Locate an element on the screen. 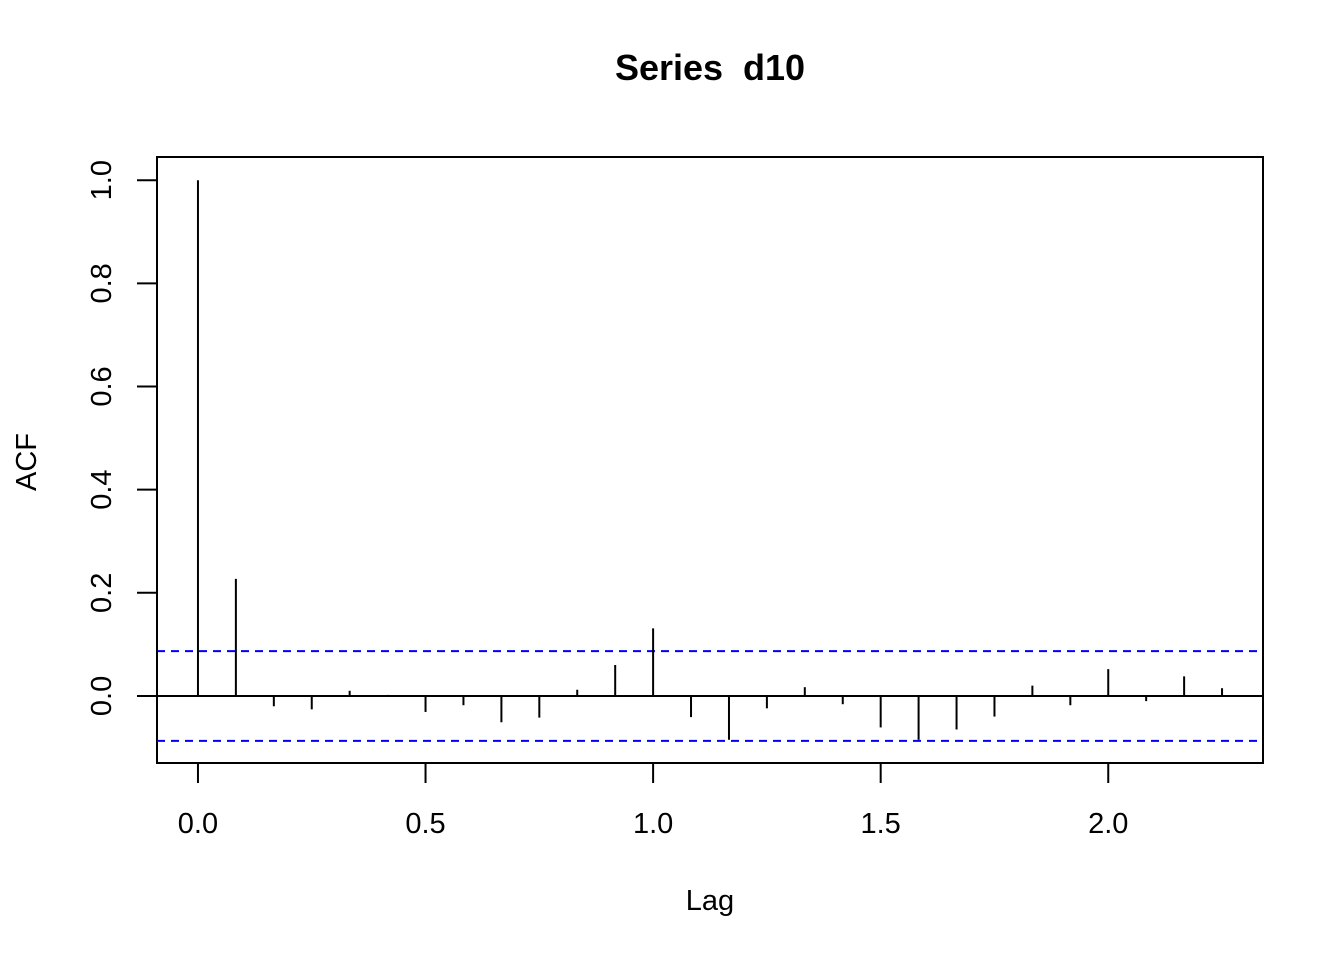  y-tick-label: 0.4 is located at coordinates (102, 489).